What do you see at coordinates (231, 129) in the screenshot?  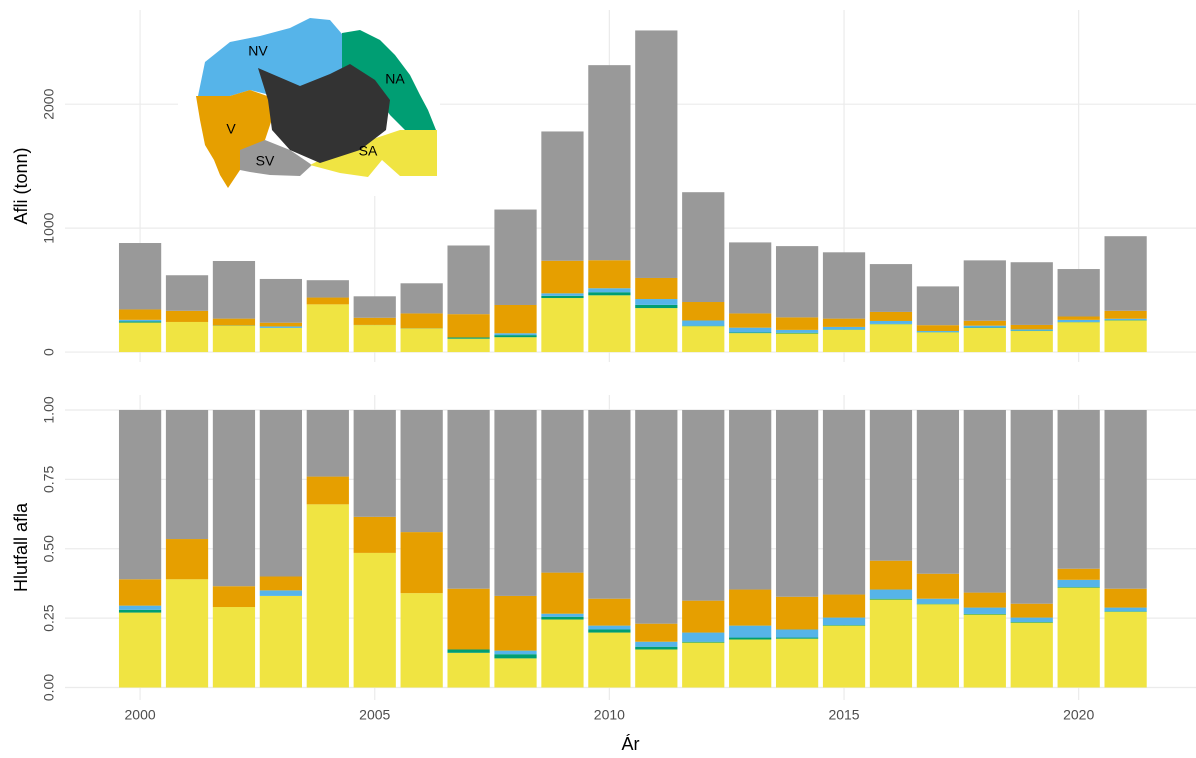 I see `map-label: V` at bounding box center [231, 129].